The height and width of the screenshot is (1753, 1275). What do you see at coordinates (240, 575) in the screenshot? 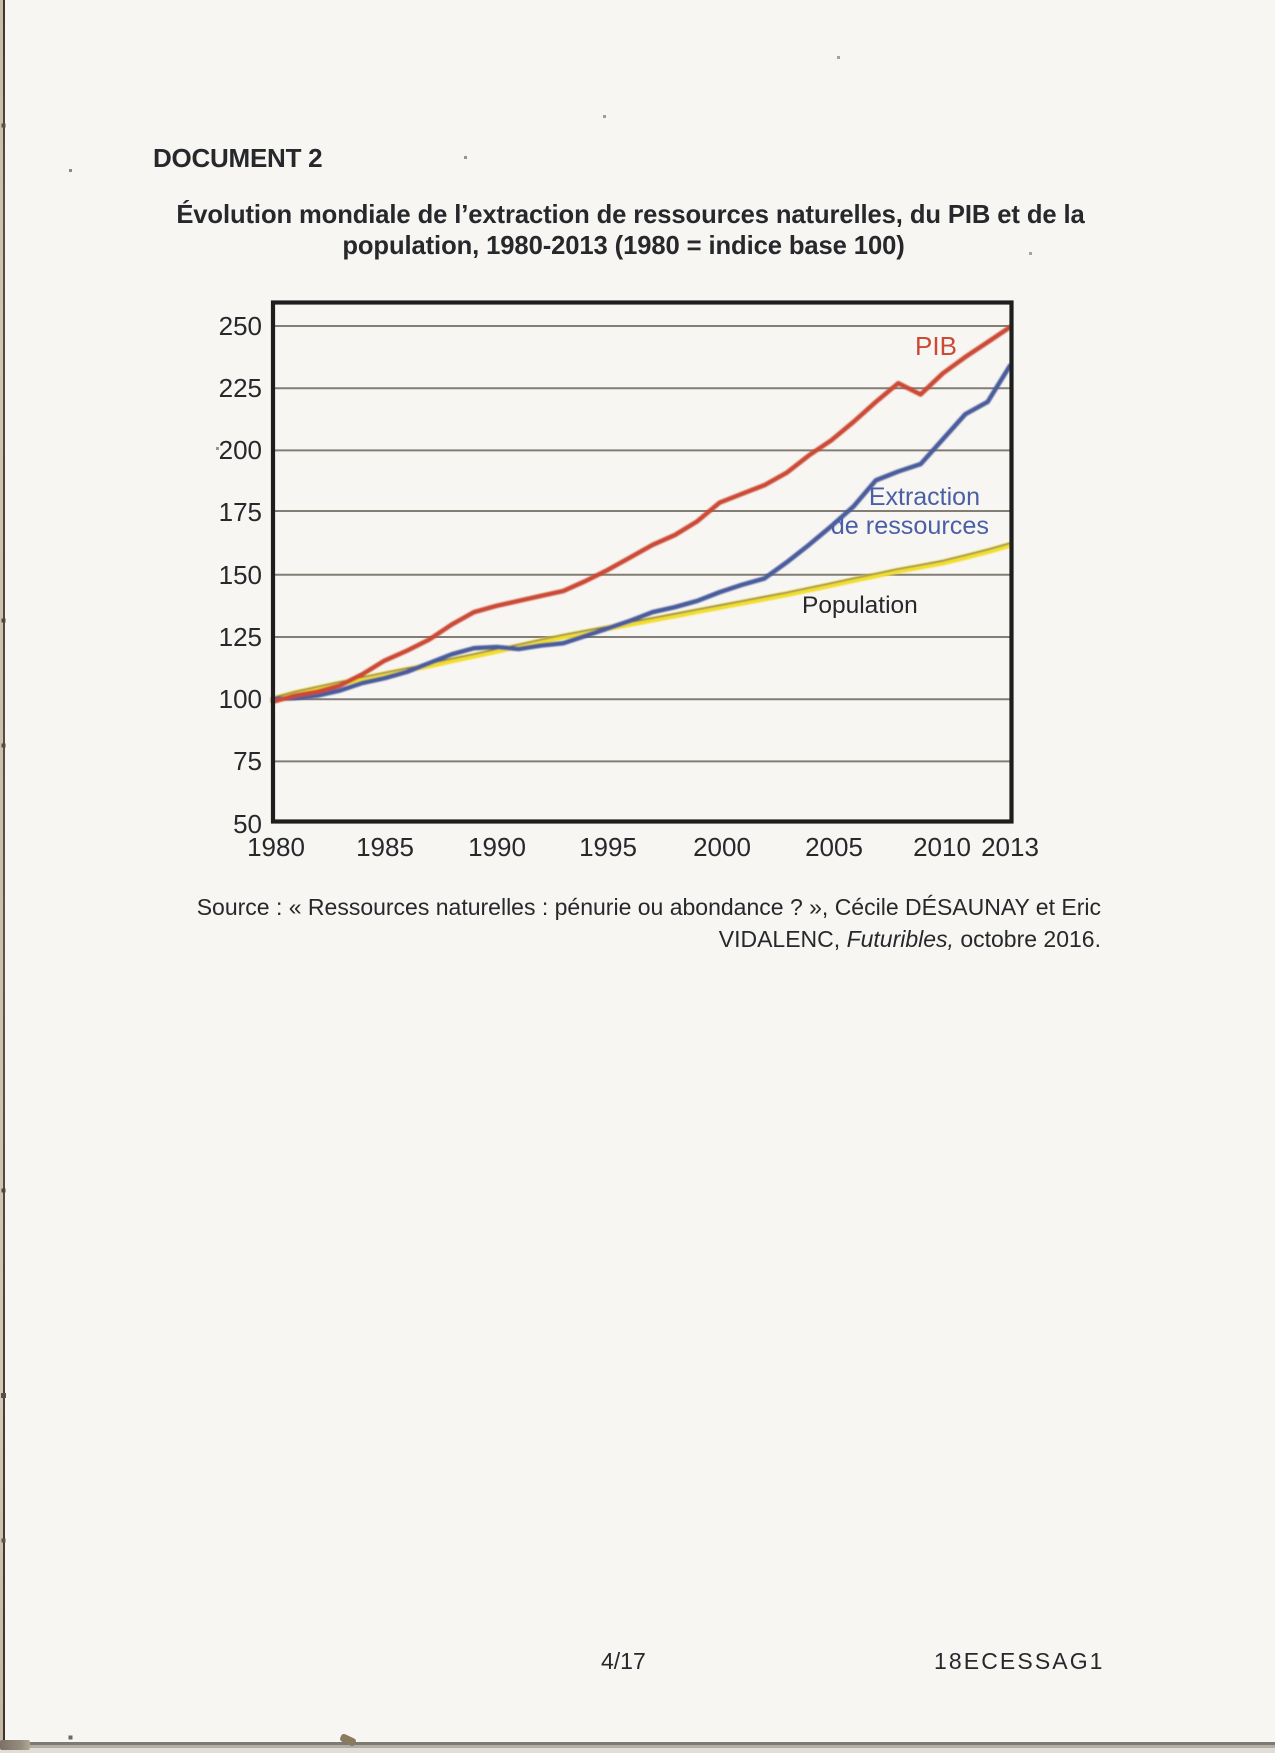
I see `svg-text: 150` at bounding box center [240, 575].